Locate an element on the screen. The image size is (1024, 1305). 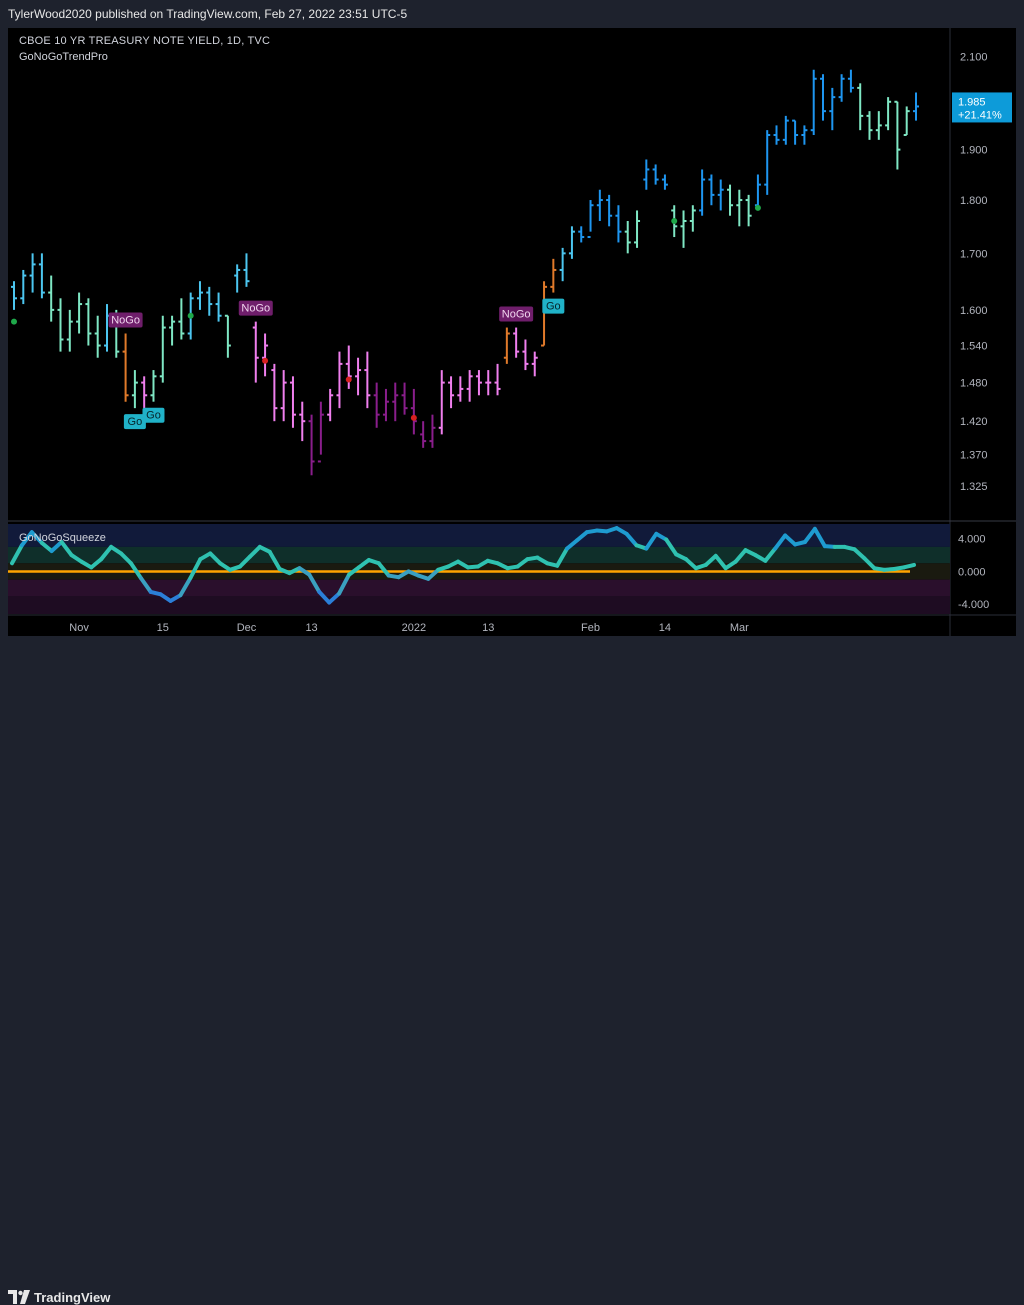
price-badge-value: 1.985 is located at coordinates (972, 102).